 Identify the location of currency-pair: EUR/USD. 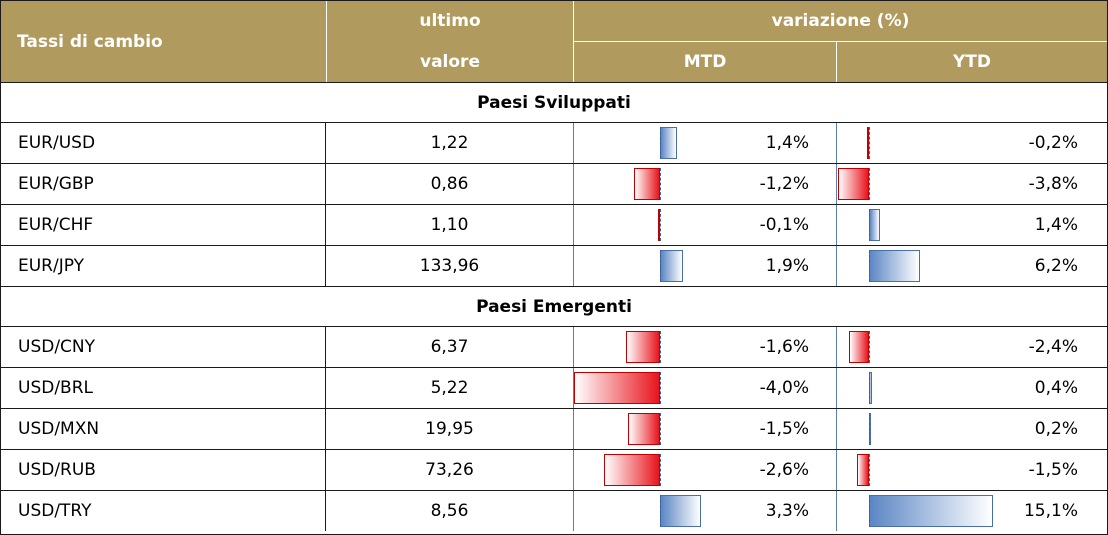
(57, 143).